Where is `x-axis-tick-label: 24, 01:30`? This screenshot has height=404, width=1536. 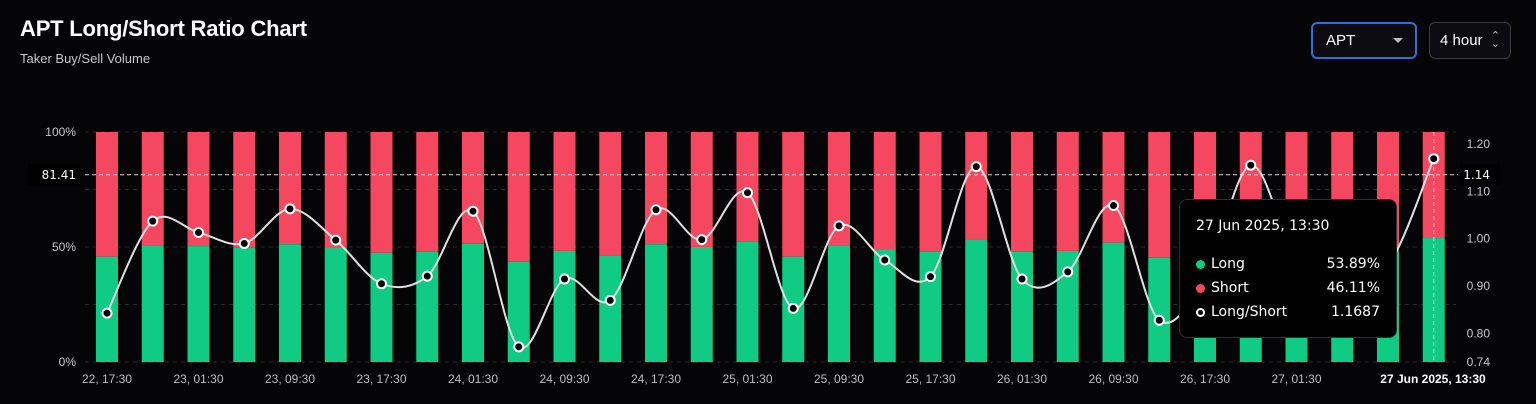
x-axis-tick-label: 24, 01:30 is located at coordinates (473, 379).